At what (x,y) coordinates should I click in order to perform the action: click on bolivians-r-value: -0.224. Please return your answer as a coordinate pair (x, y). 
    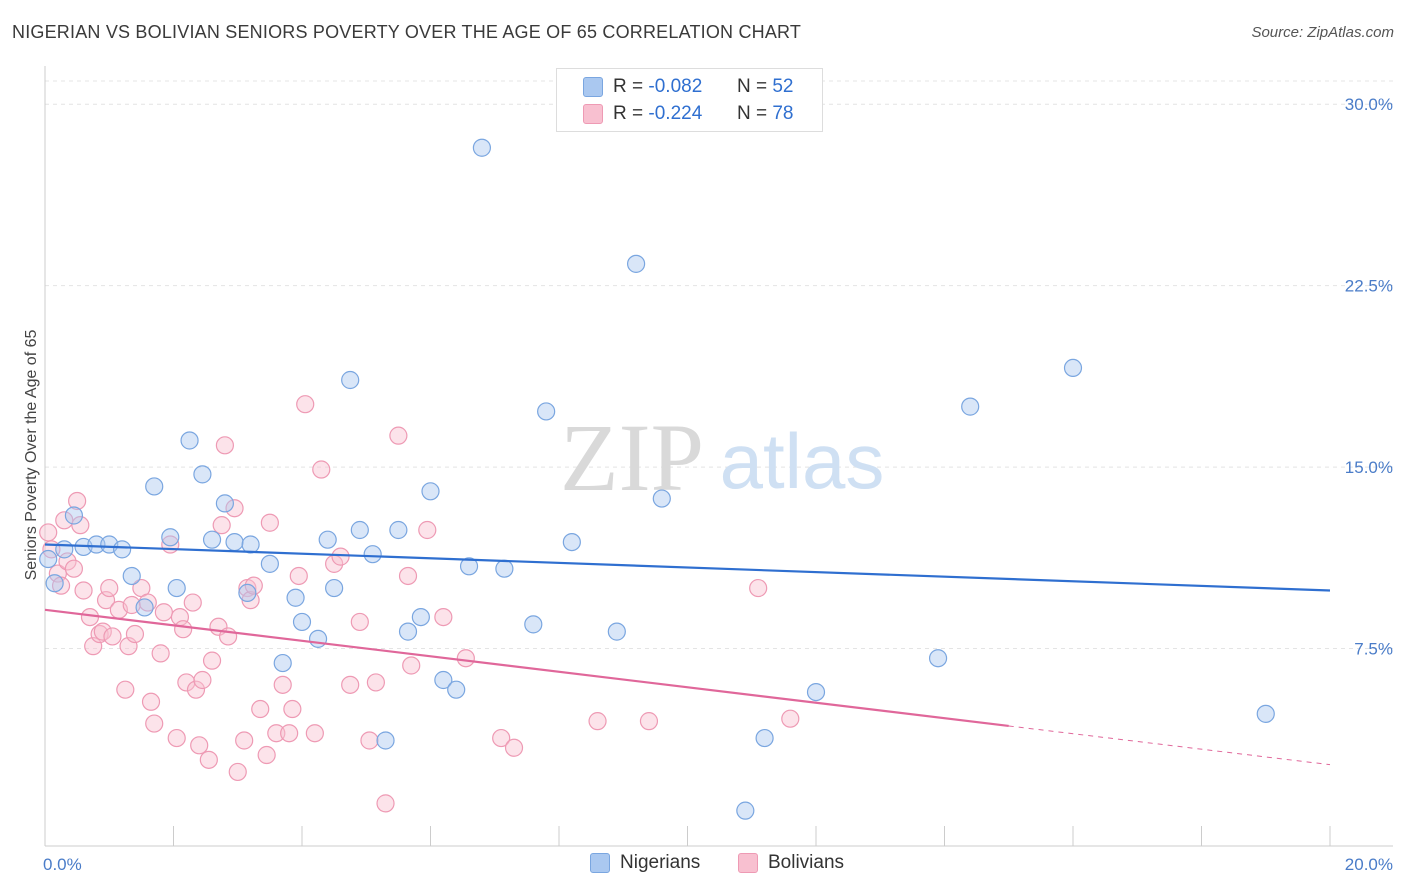
    Looking at the image, I should click on (675, 113).